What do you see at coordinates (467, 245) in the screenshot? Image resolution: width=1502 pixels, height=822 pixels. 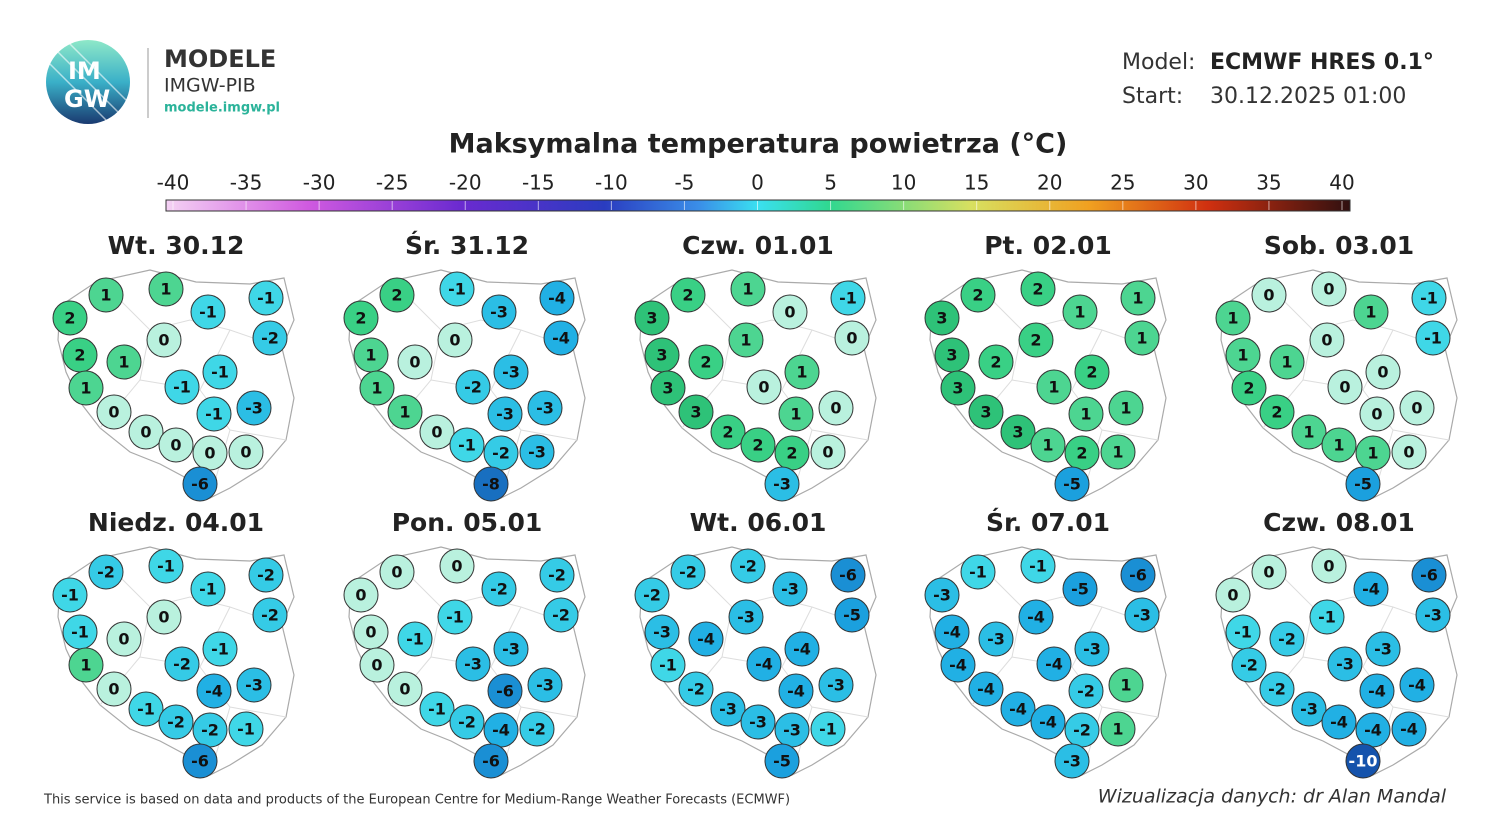 I see `map-date: Śr. 31.12` at bounding box center [467, 245].